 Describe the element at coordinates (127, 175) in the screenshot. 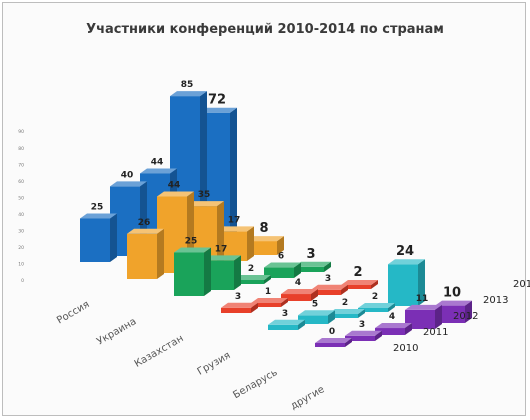

I see `data-label: 40` at that location.